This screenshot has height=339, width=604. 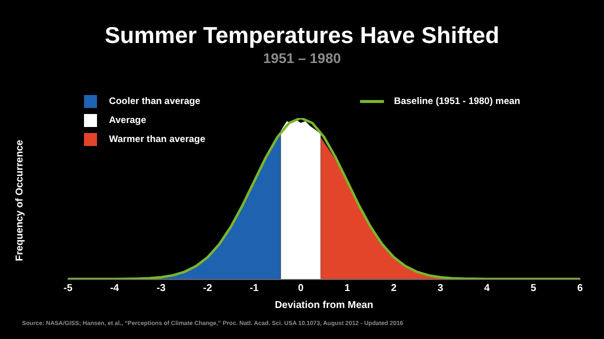 I want to click on x-tick-label: 6, so click(x=580, y=288).